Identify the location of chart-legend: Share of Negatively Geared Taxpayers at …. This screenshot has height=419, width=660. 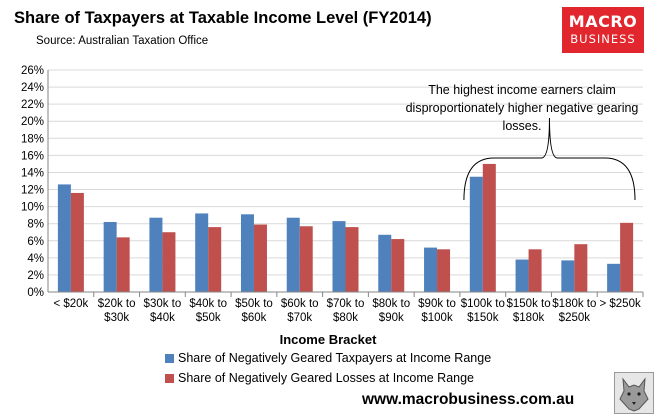
(328, 368).